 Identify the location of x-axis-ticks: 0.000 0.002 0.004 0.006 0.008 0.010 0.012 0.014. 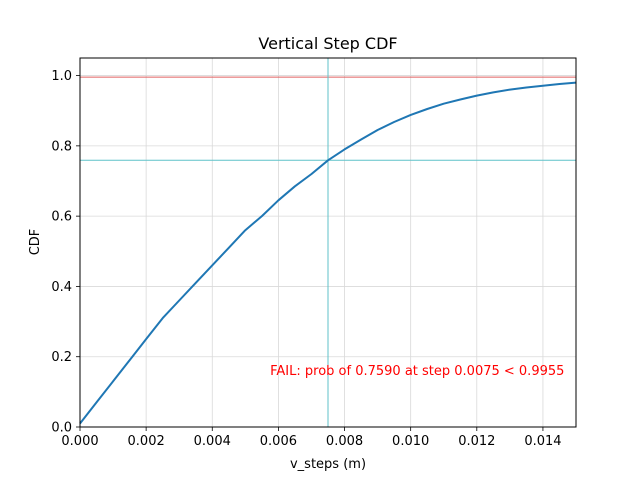
(311, 438).